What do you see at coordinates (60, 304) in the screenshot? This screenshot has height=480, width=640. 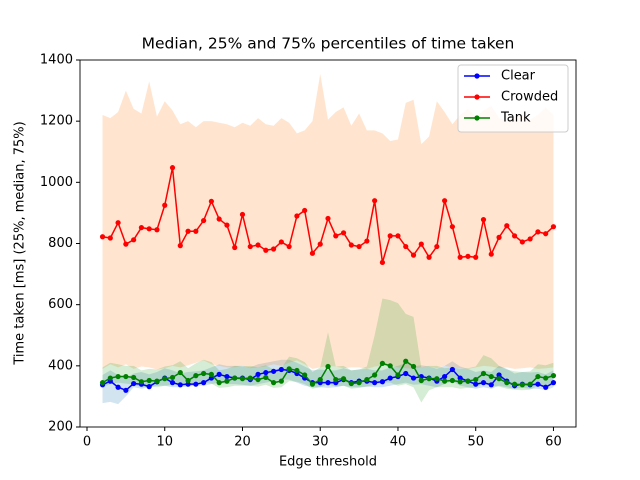 I see `y-tick-label: 600` at bounding box center [60, 304].